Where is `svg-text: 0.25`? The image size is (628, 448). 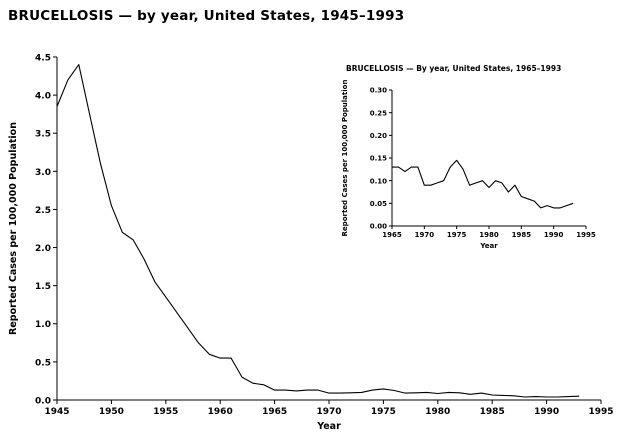 svg-text: 0.25 is located at coordinates (378, 113).